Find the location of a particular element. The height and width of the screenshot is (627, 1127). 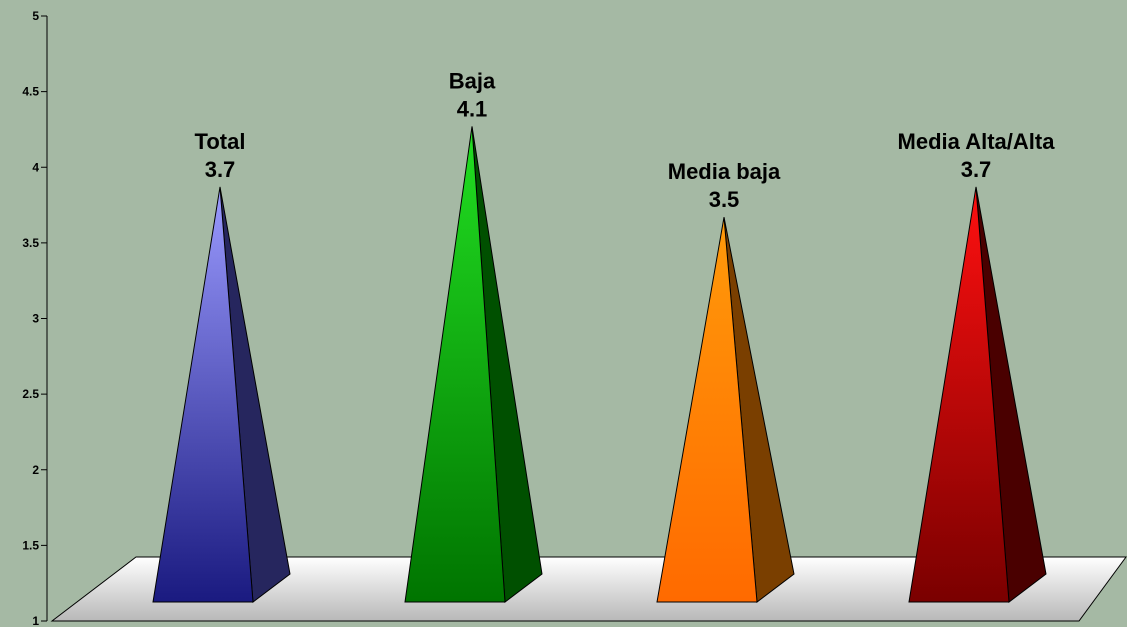

y-tick-label: 4 is located at coordinates (35, 167).